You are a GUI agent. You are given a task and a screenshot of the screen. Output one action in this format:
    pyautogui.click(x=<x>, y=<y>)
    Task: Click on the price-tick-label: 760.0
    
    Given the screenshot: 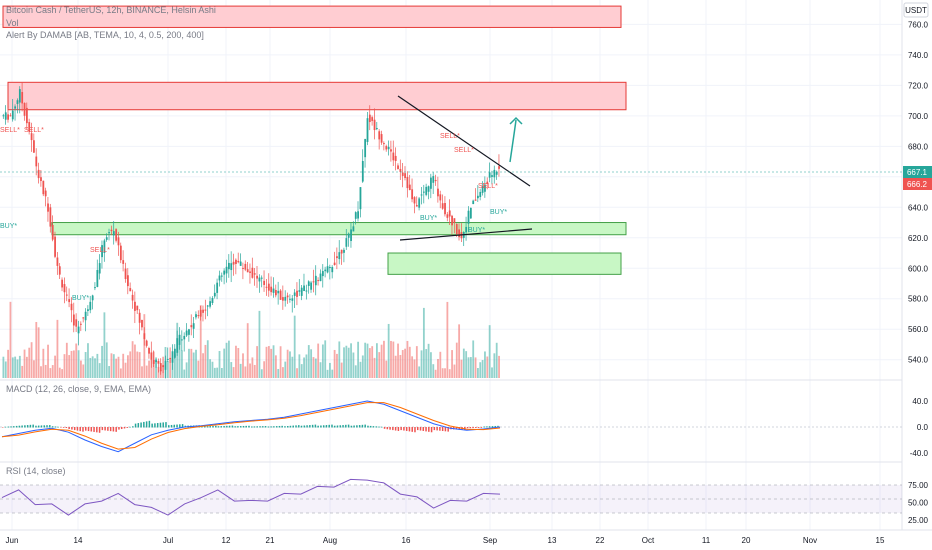 What is the action you would take?
    pyautogui.click(x=918, y=24)
    